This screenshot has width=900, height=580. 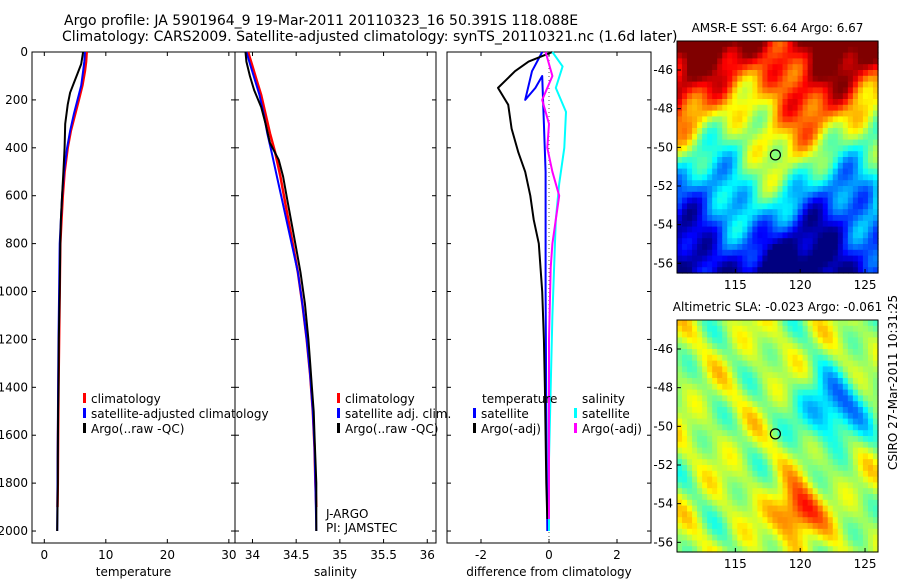 What do you see at coordinates (575, 413) in the screenshot?
I see `legend-diff-salinity-swatch` at bounding box center [575, 413].